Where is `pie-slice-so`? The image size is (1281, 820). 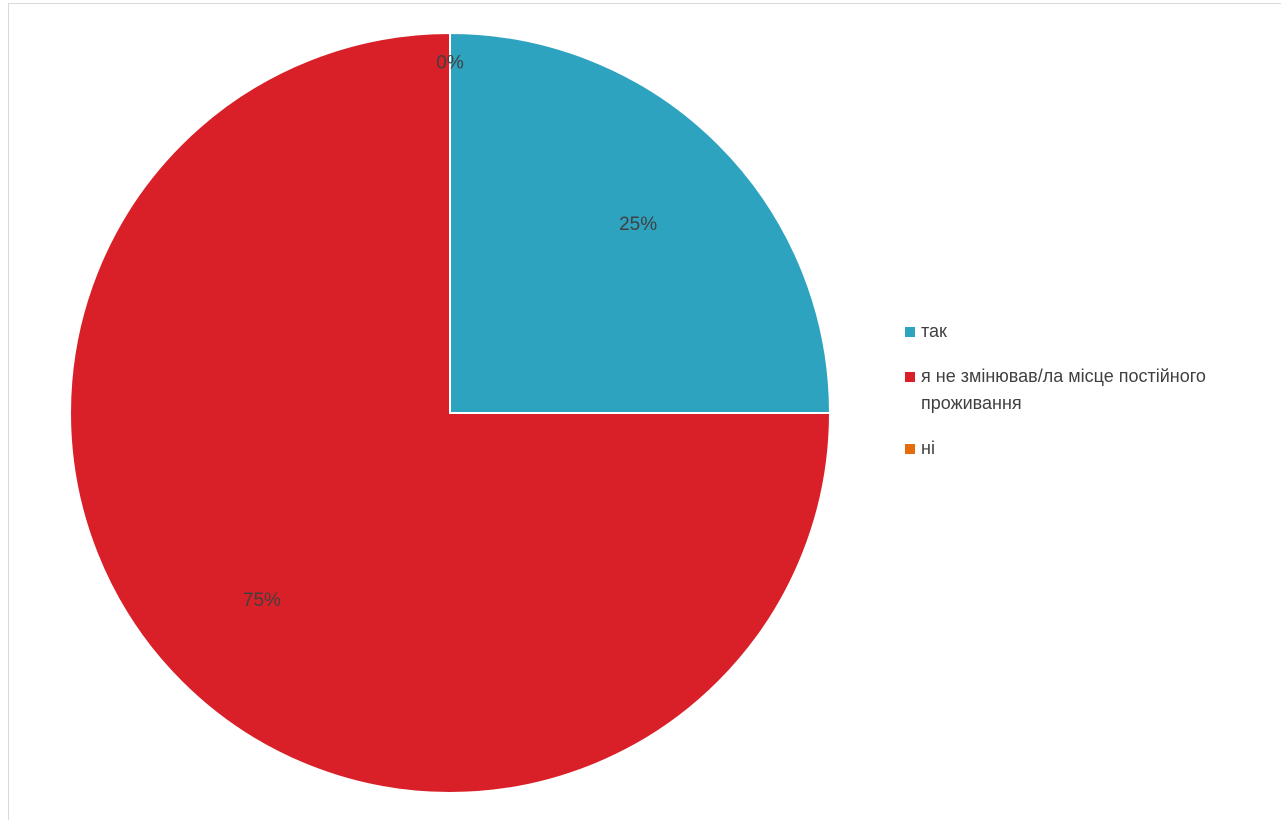 pie-slice-so is located at coordinates (640, 222).